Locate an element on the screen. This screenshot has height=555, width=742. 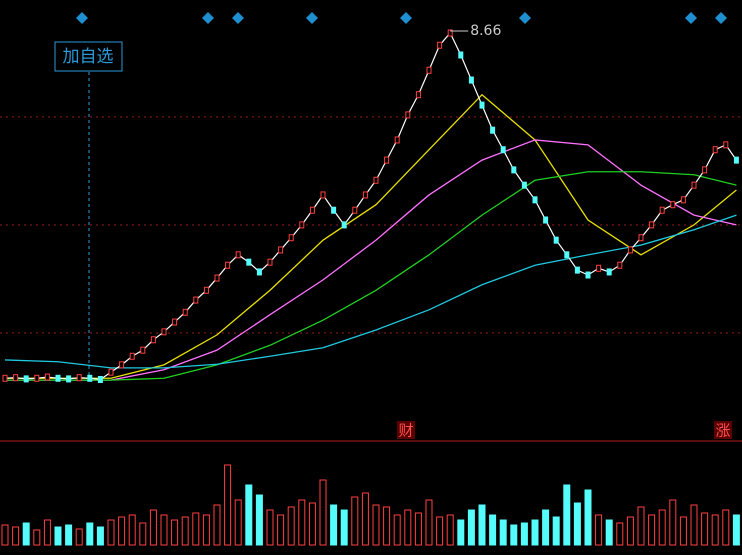
finance-tag: 财 is located at coordinates (405, 431).